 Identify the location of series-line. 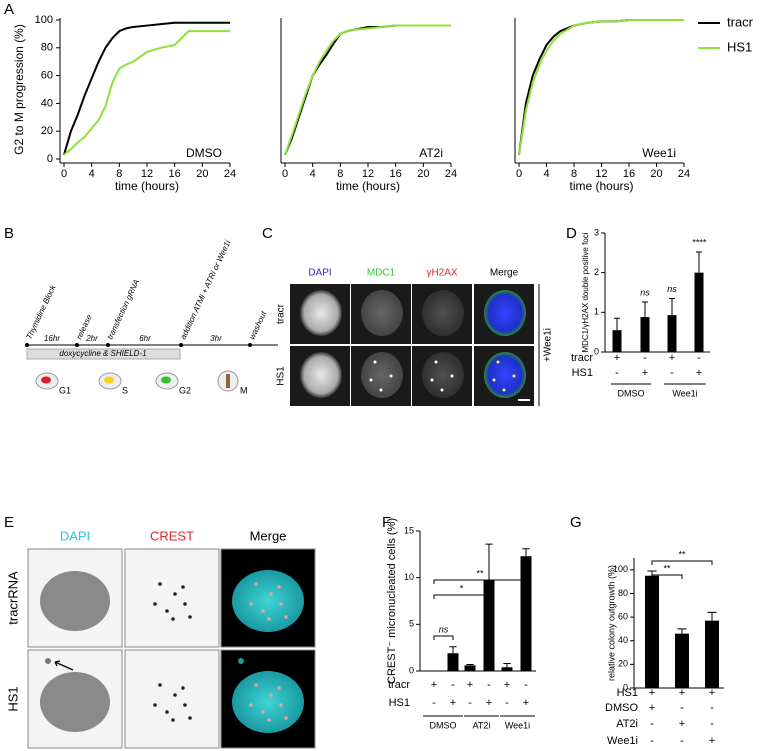
(146, 93).